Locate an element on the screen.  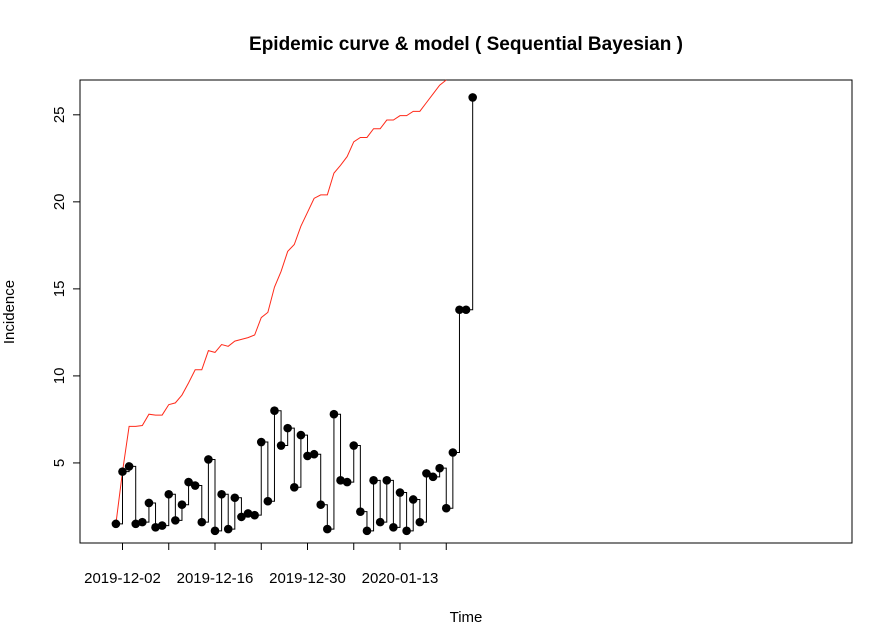
y-tick-label: 10 is located at coordinates (59, 376).